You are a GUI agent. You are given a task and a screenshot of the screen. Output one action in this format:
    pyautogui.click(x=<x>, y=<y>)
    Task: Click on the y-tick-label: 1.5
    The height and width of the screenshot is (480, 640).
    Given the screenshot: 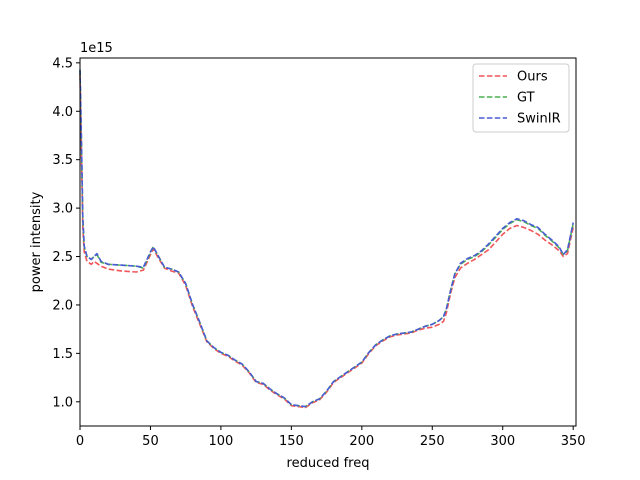 What is the action you would take?
    pyautogui.click(x=62, y=354)
    